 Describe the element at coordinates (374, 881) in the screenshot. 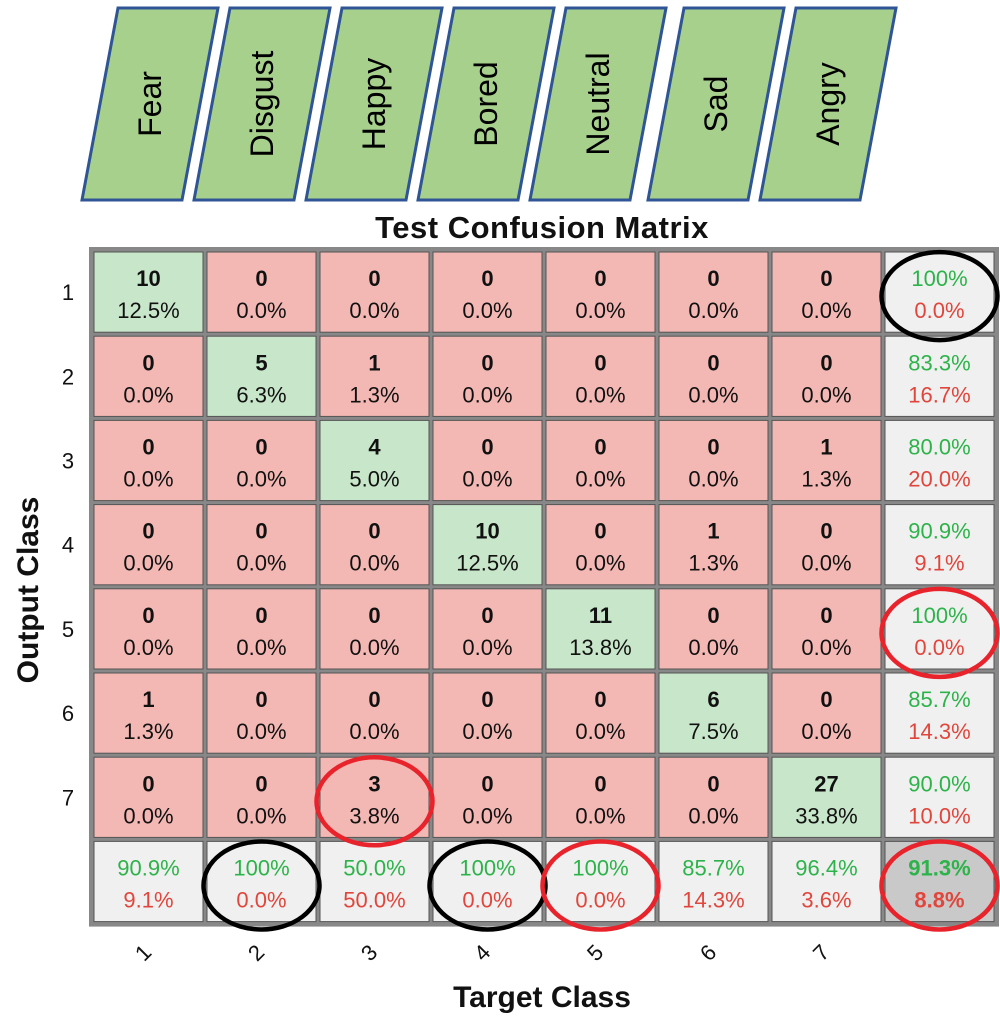

I see `col-summary-3: 50.0% 50.0%` at that location.